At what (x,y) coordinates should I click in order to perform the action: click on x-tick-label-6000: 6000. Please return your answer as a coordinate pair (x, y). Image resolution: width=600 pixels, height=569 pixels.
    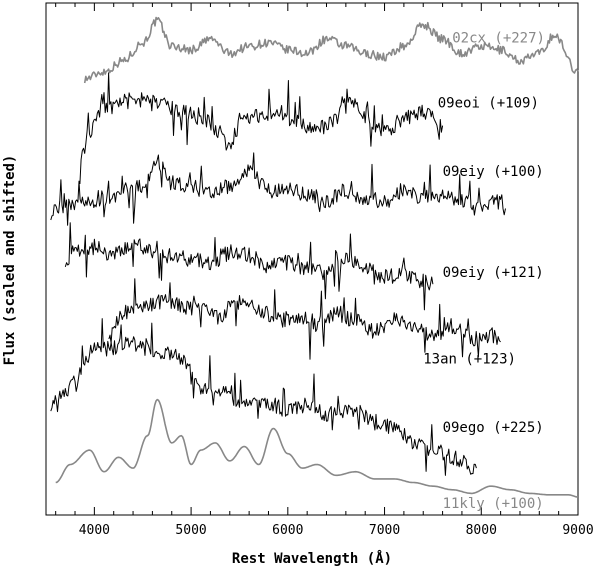
    Looking at the image, I should click on (287, 530).